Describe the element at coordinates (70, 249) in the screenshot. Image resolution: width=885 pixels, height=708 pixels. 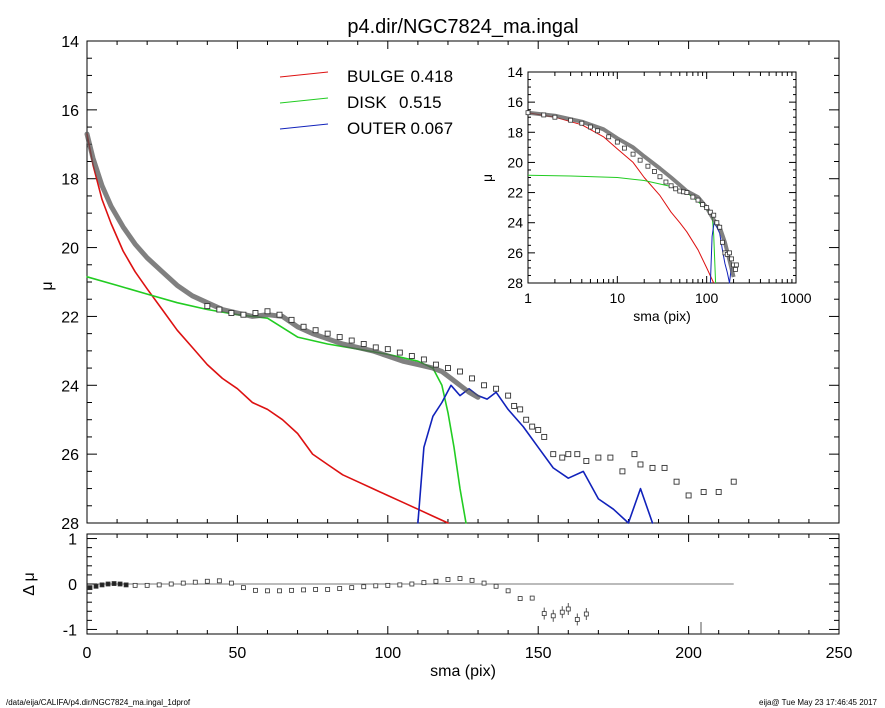
I see `main-y-tick-label: 20` at that location.